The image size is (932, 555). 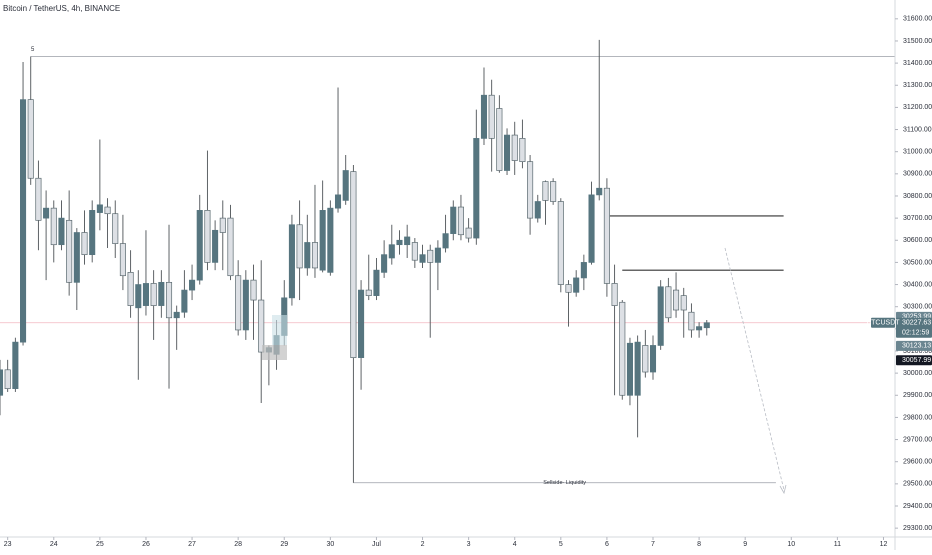 What do you see at coordinates (917, 284) in the screenshot?
I see `y-tick-label: 30400.00` at bounding box center [917, 284].